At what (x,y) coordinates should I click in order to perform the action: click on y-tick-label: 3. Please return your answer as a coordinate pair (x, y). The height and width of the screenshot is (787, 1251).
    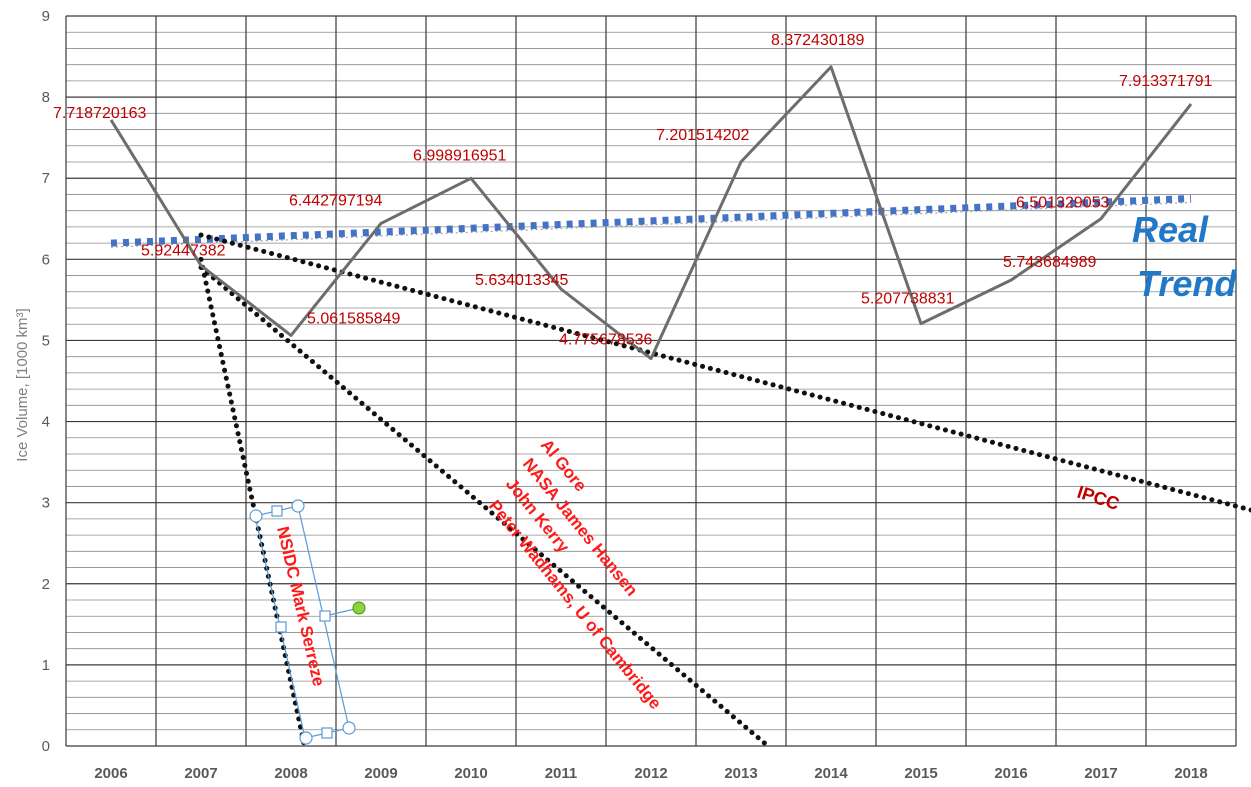
    Looking at the image, I should click on (46, 503).